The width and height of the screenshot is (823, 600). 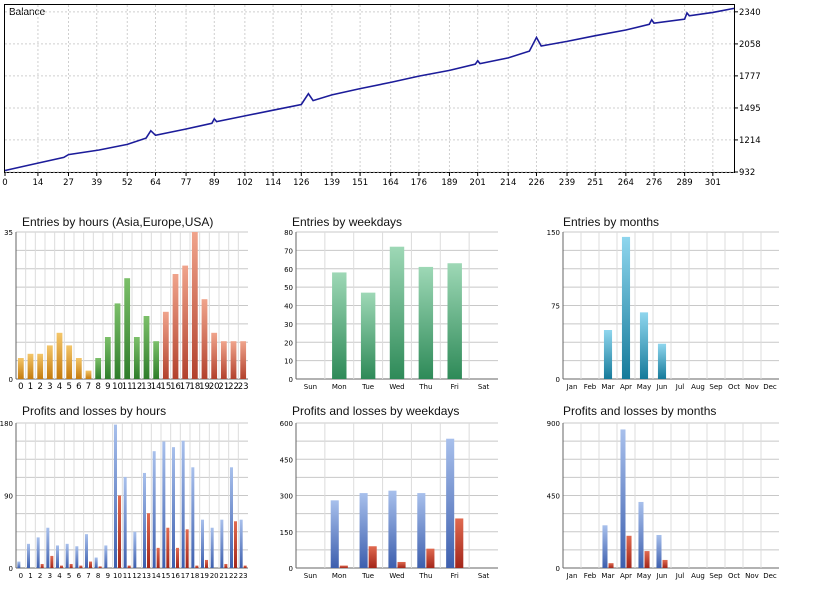 What do you see at coordinates (310, 576) in the screenshot?
I see `profits-losses-by-weekdays-x-tick-label: Sun` at bounding box center [310, 576].